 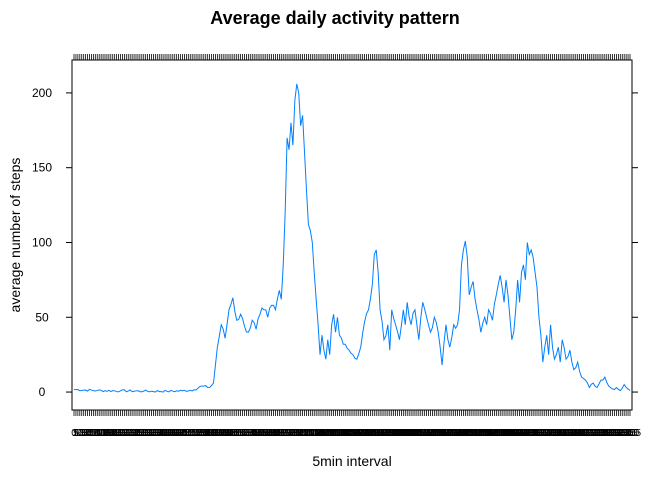 I want to click on x-tick-label: 15, so click(x=80, y=433).